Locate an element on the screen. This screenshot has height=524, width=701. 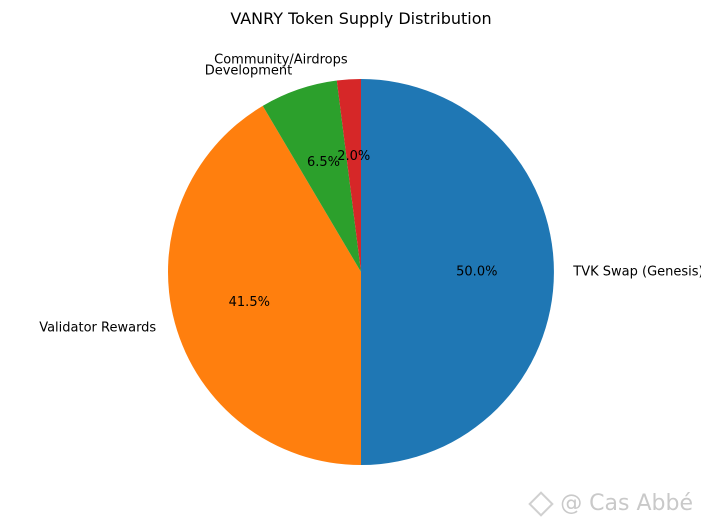
slice-label-development: Development is located at coordinates (249, 71).